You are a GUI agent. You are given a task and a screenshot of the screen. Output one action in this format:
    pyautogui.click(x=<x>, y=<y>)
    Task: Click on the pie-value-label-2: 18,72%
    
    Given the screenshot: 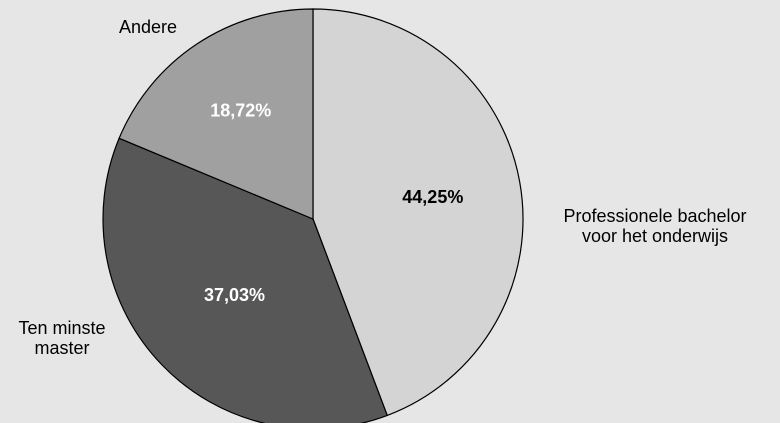 What is the action you would take?
    pyautogui.click(x=240, y=111)
    